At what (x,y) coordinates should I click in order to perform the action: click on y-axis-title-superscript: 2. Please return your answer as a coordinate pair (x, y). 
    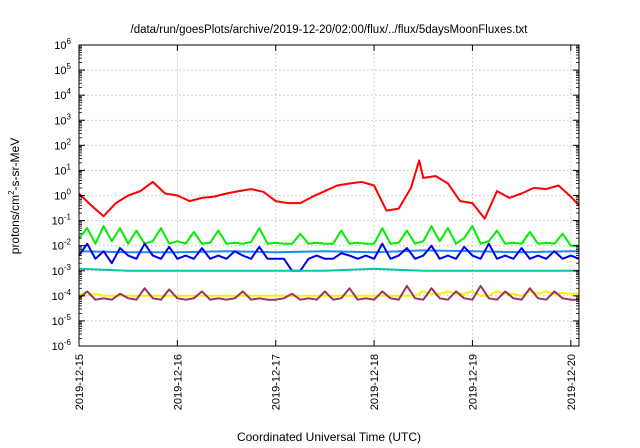
    Looking at the image, I should click on (11, 192).